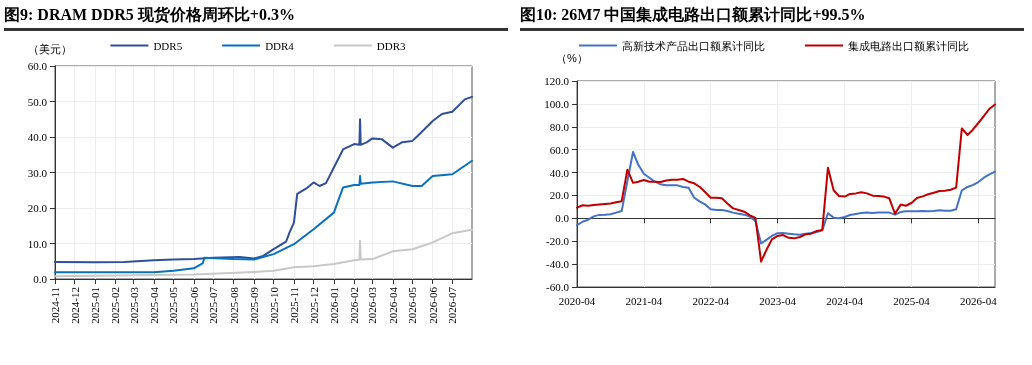  I want to click on y-axis-title: （%）, so click(572, 57).